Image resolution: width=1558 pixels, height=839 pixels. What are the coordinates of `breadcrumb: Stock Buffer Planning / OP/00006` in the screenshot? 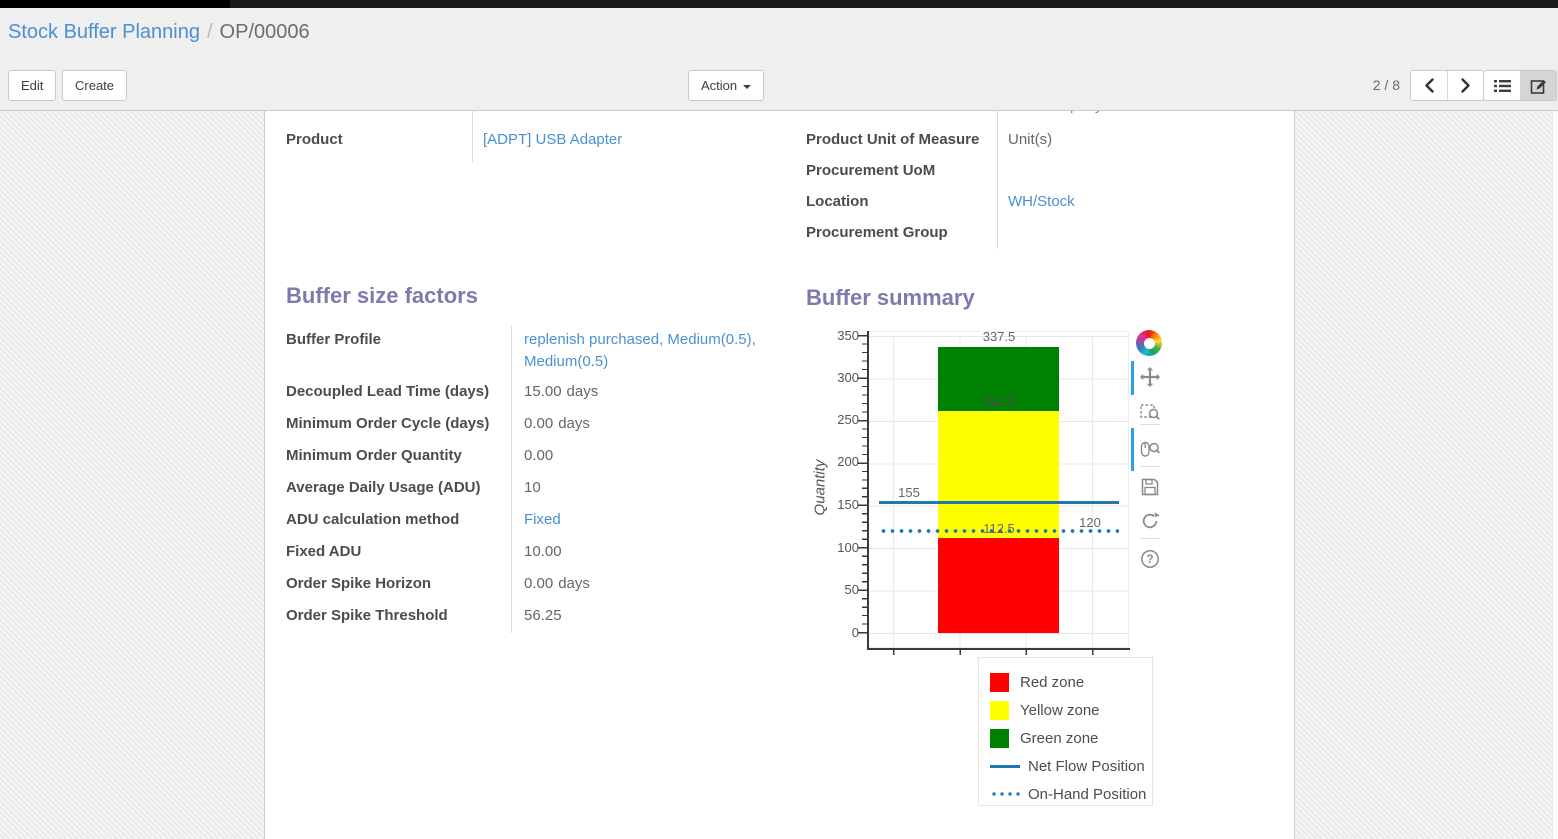 It's located at (159, 32).